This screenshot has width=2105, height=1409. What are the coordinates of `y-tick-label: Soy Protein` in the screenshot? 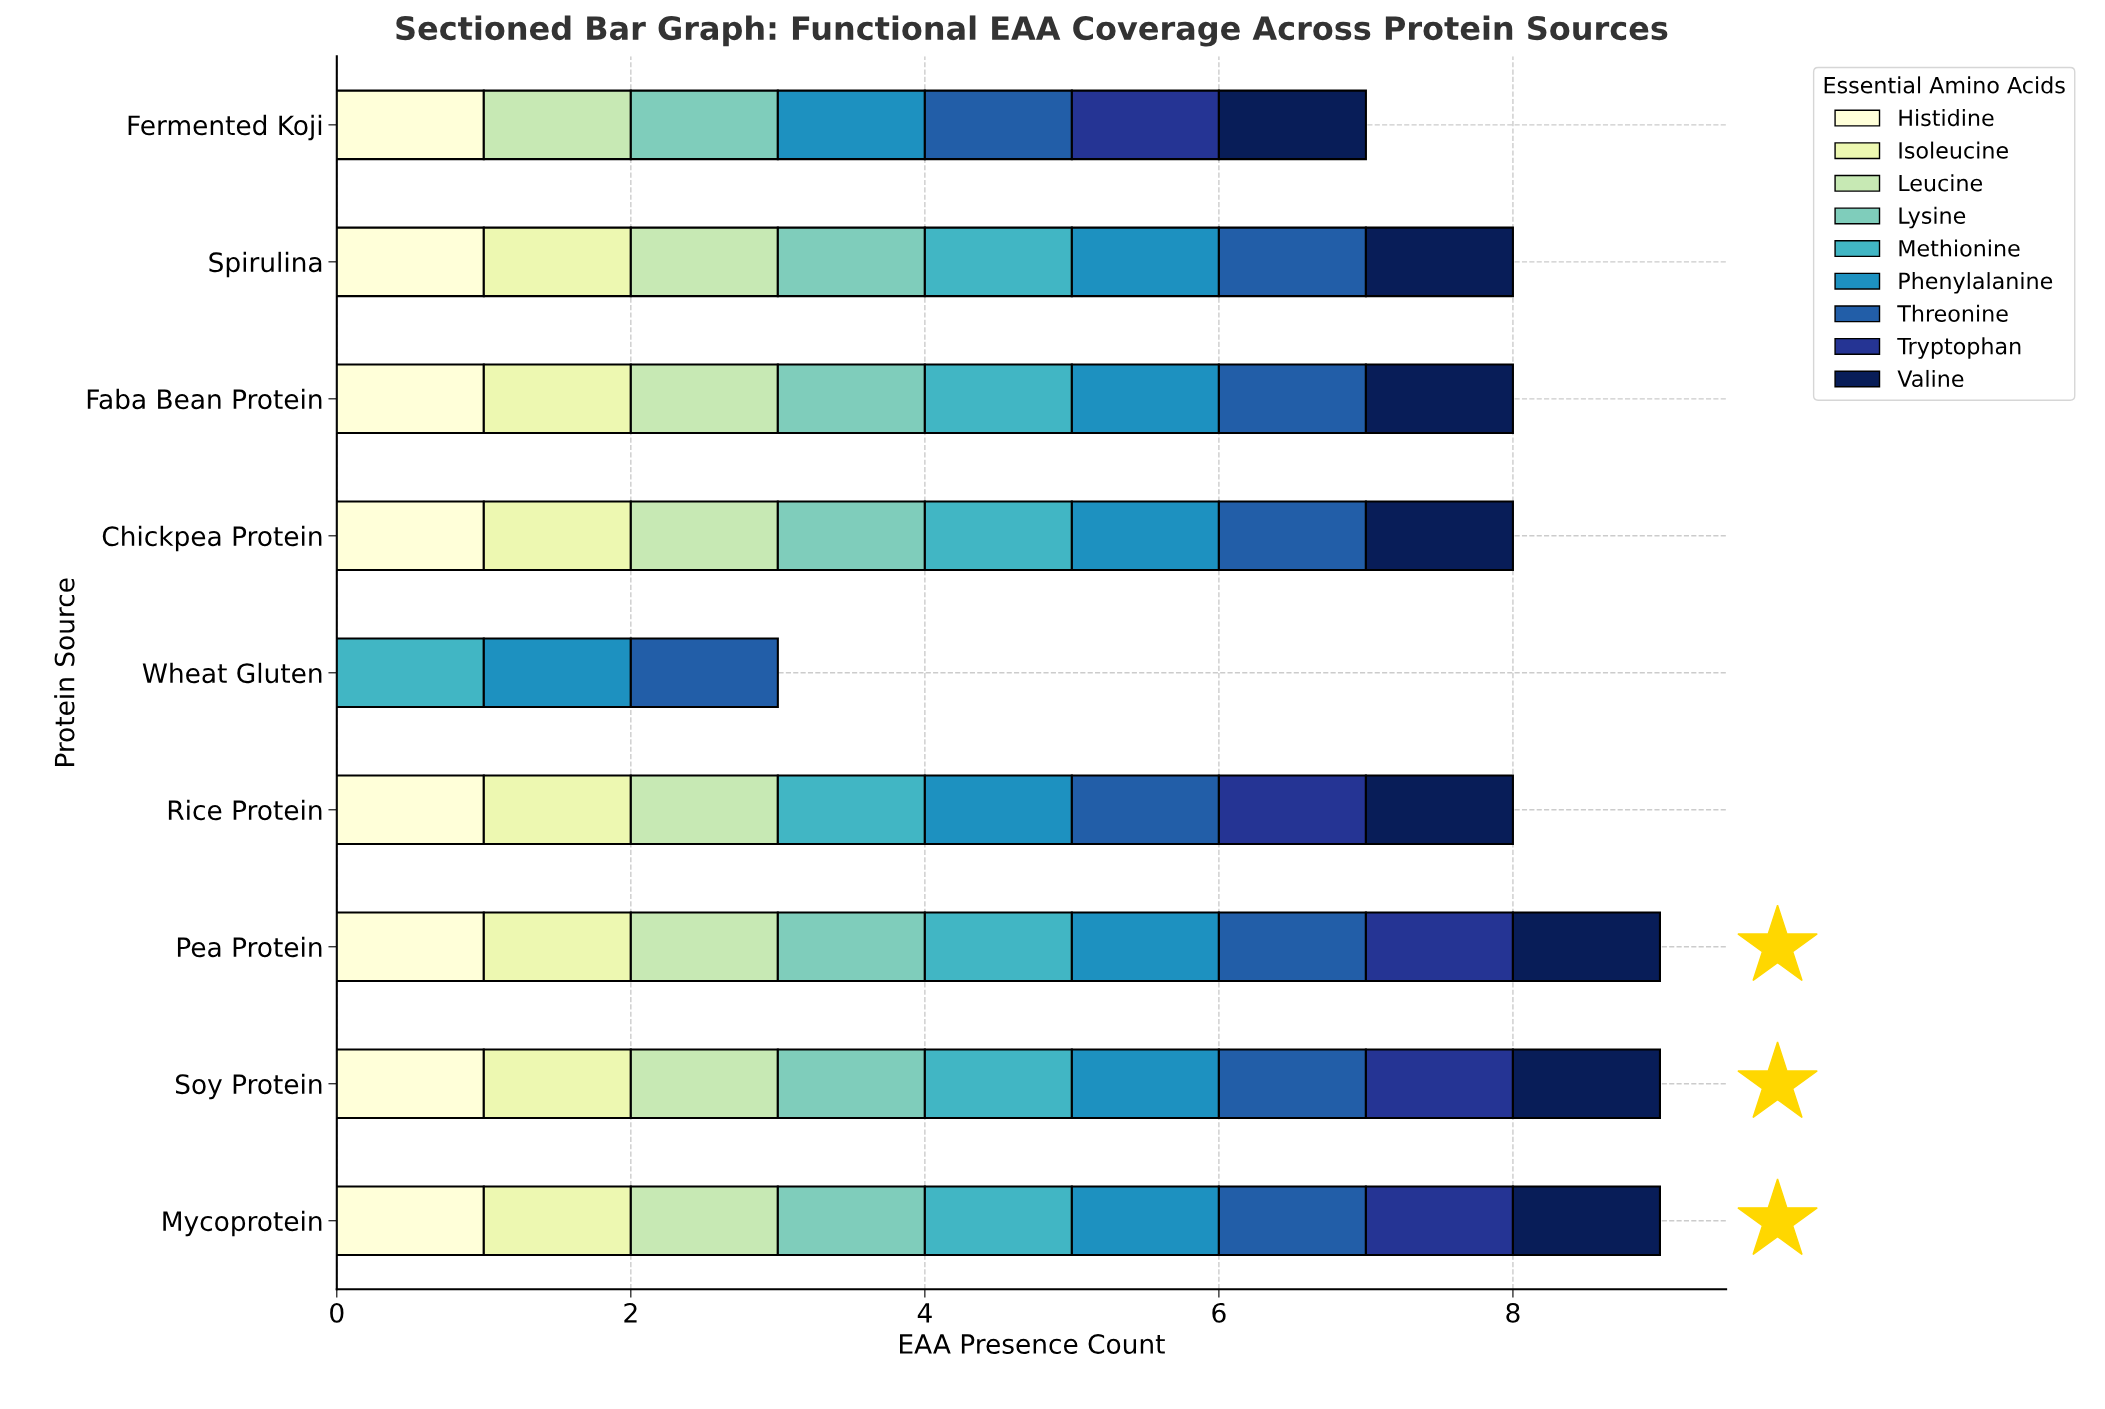 It's located at (248, 1086).